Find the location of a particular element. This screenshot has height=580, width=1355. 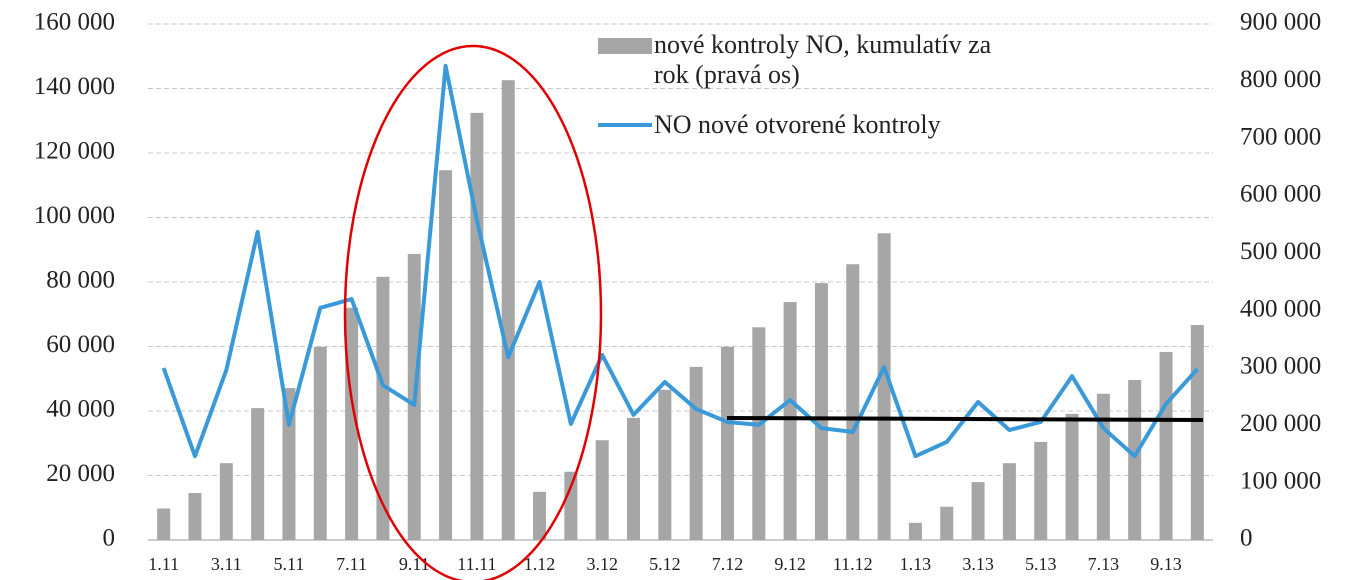

y2-tick-label: 800 000 is located at coordinates (1280, 79).